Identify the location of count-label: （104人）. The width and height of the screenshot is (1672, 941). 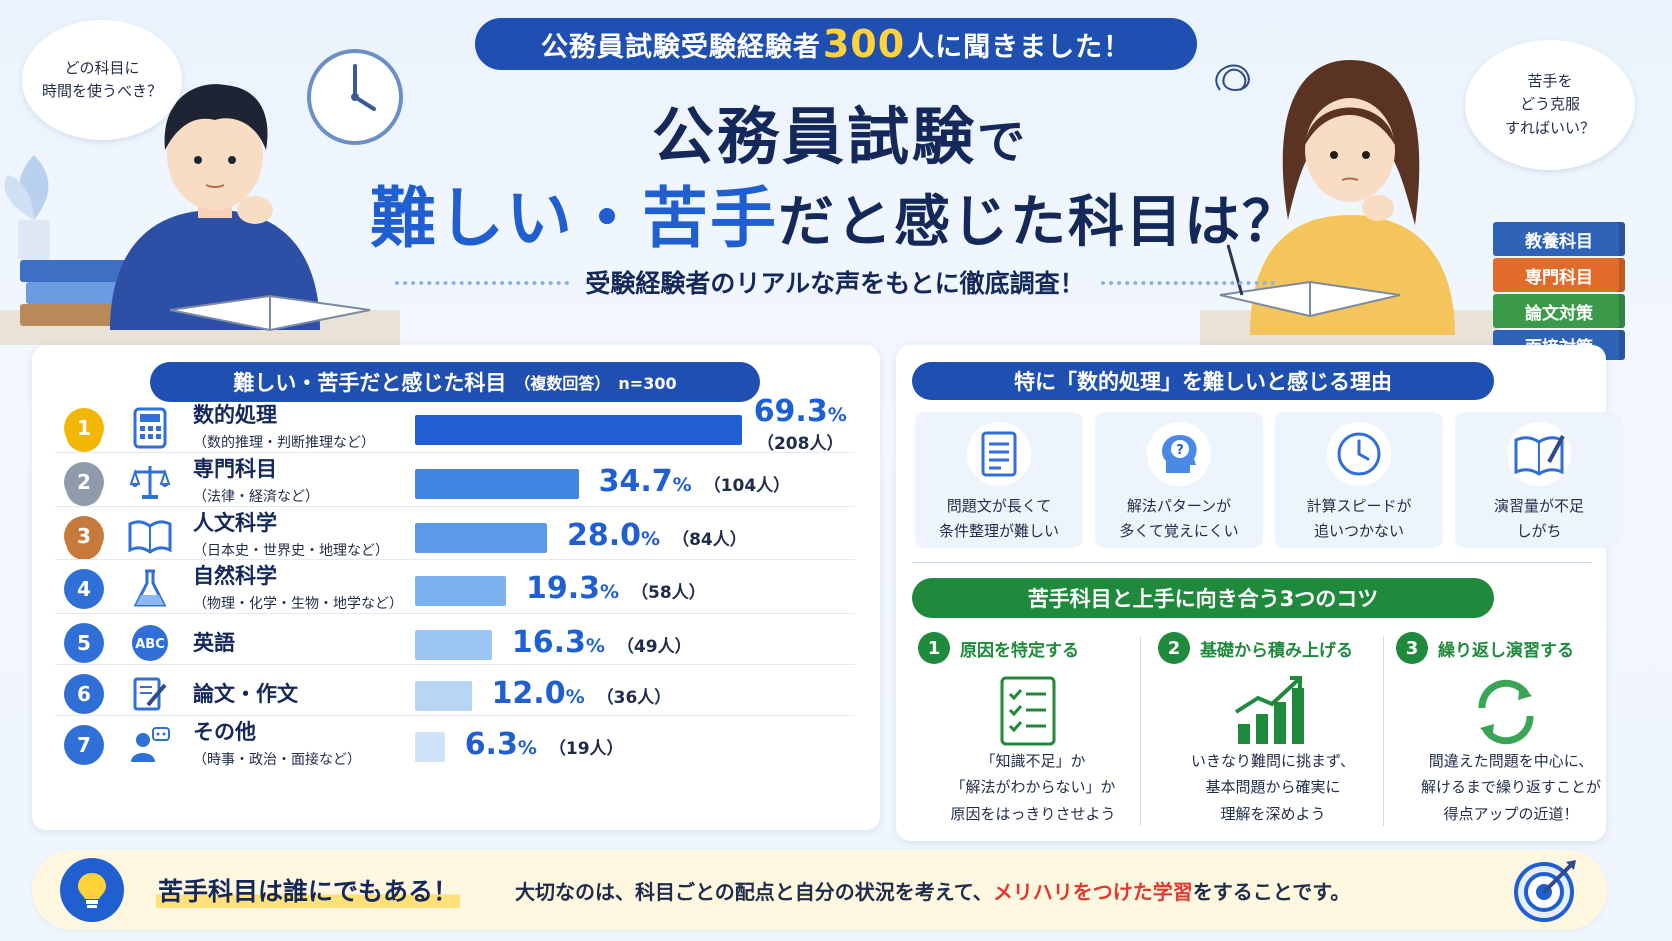
(747, 486).